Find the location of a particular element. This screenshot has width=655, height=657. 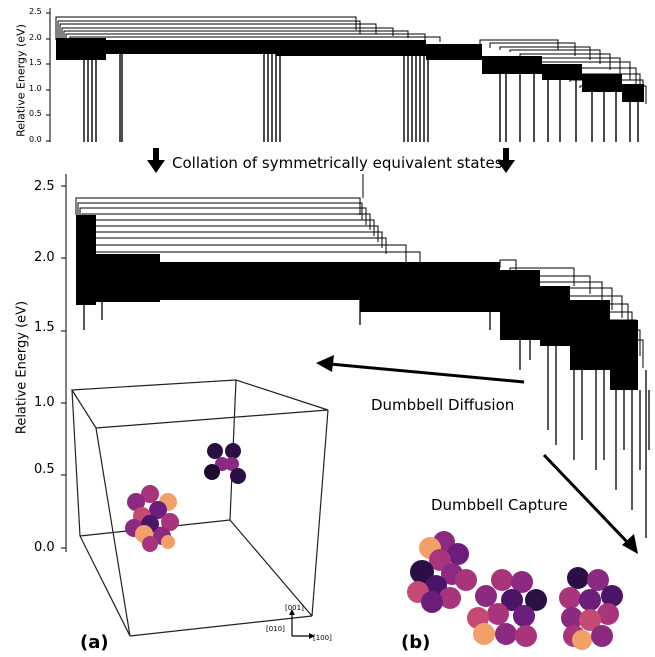

captured-cluster-1-graphic is located at coordinates (442, 572).